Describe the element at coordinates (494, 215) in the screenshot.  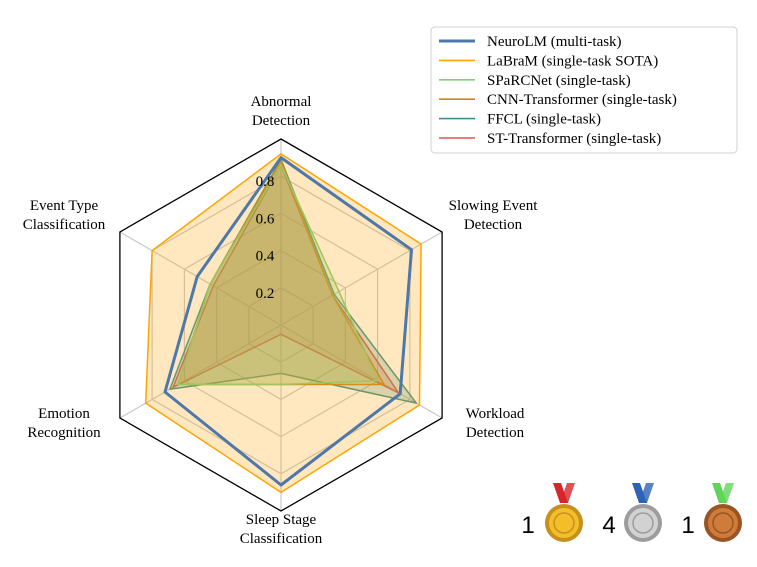
I see `axis-label: Slowing Event Detection` at that location.